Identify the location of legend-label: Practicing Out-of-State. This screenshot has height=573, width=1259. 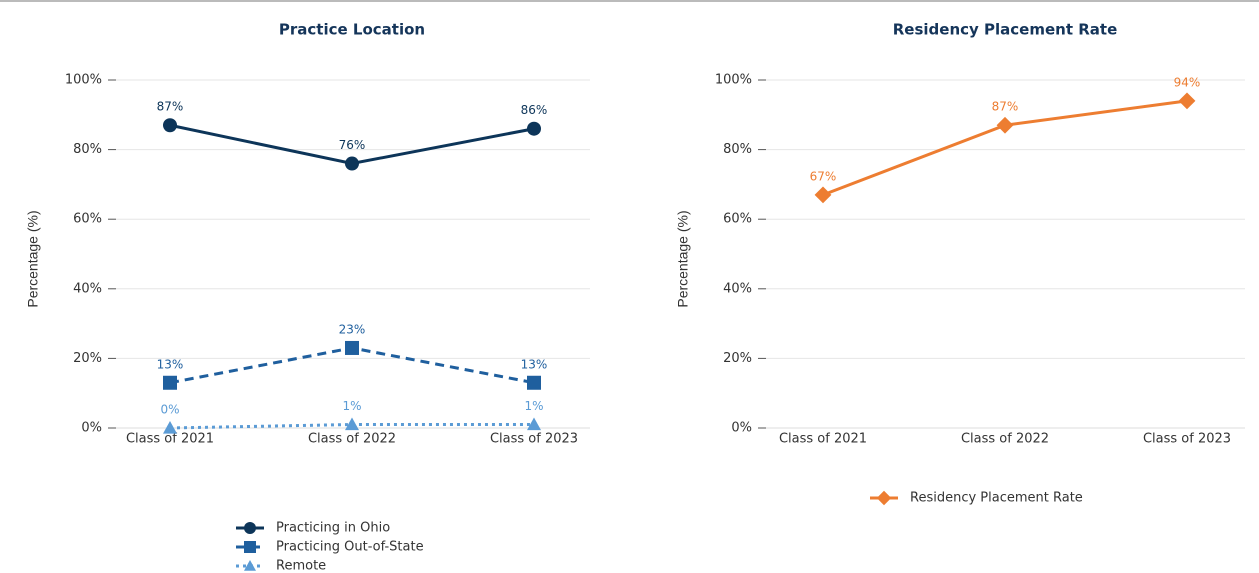
(350, 547).